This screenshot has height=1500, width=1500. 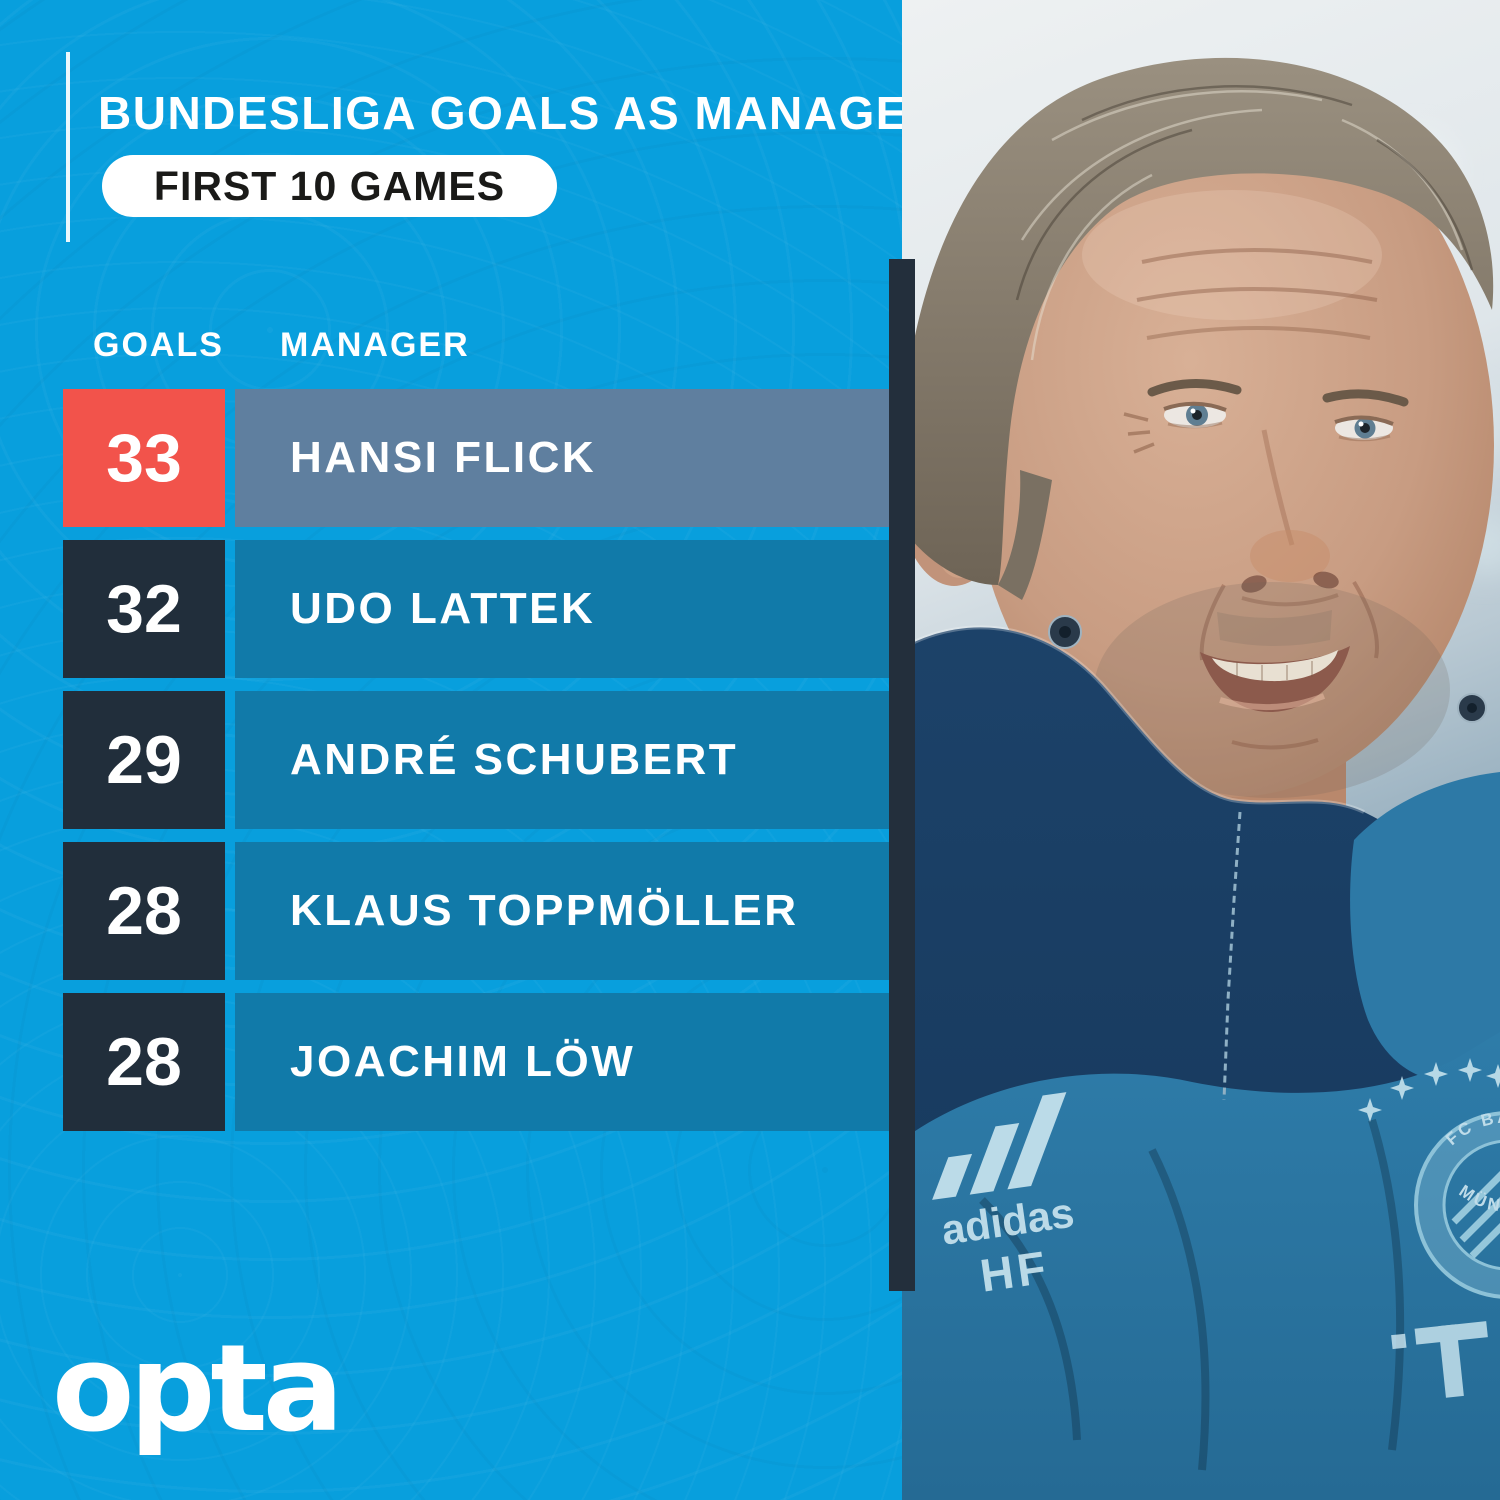 I want to click on manager-name: UDO LATTEK, so click(x=562, y=609).